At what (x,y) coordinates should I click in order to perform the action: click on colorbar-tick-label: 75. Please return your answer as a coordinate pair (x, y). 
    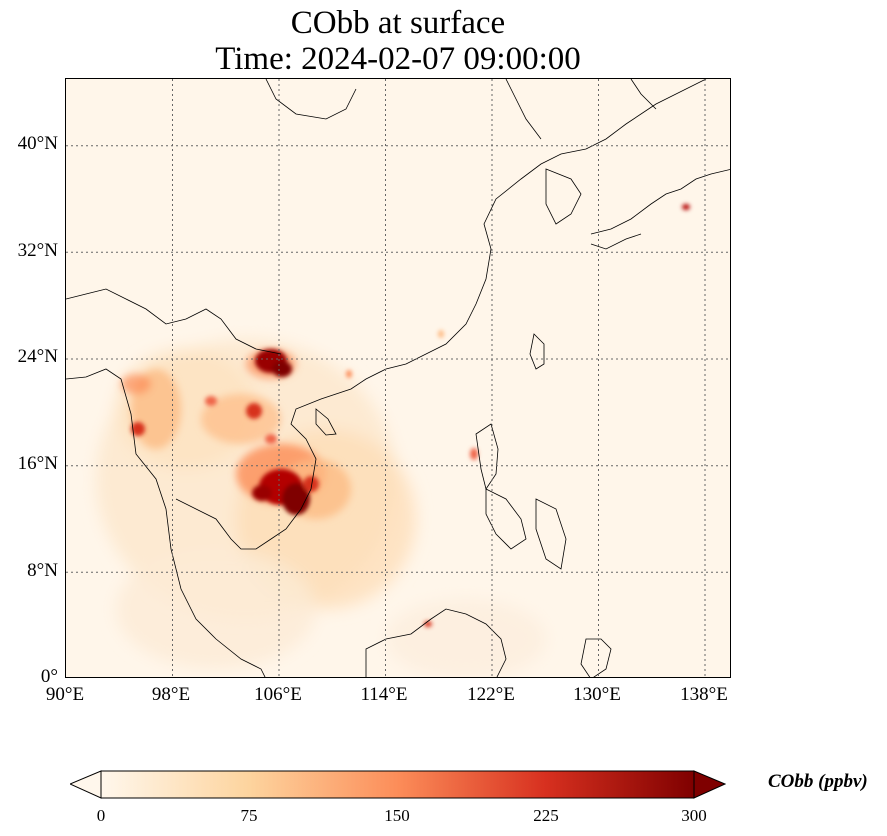
    Looking at the image, I should click on (249, 815).